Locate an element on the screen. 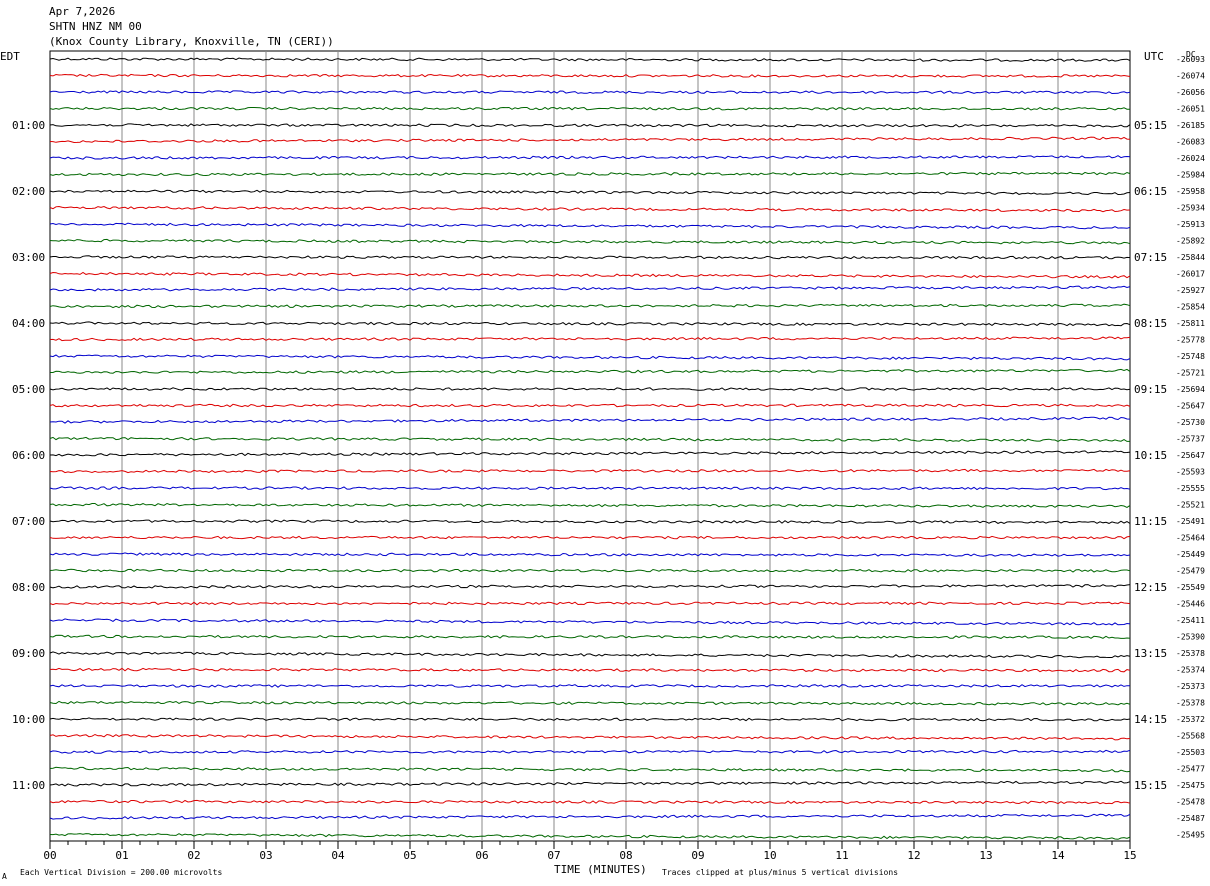 The image size is (1210, 886). utc-hour-label: 07:15 is located at coordinates (1150, 257).